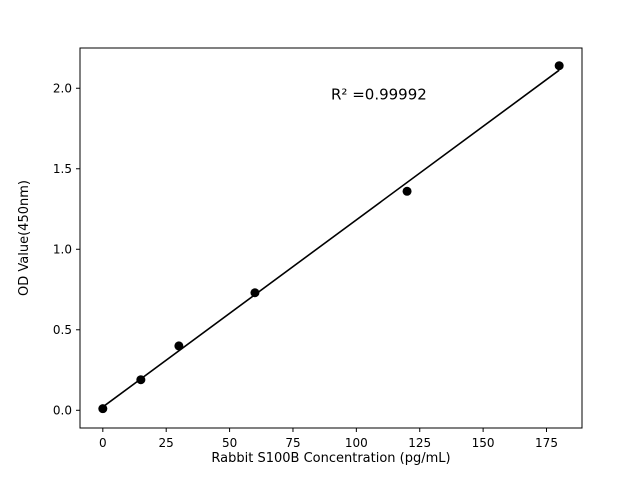 Image resolution: width=640 pixels, height=484 pixels. Describe the element at coordinates (292, 443) in the screenshot. I see `x-tick-label: 75` at that location.